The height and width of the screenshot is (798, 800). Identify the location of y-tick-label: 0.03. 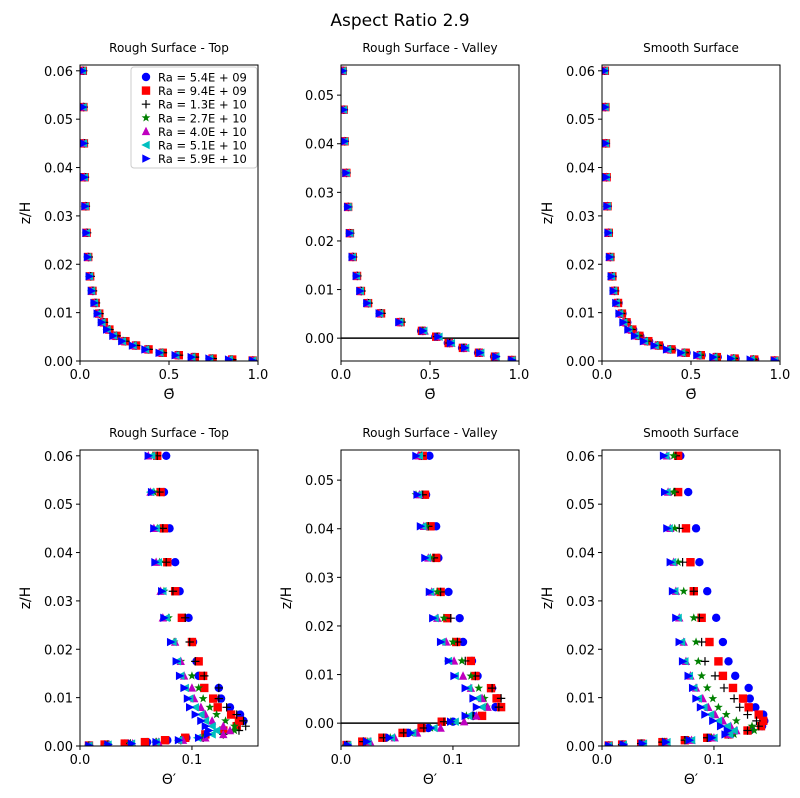
(58, 217).